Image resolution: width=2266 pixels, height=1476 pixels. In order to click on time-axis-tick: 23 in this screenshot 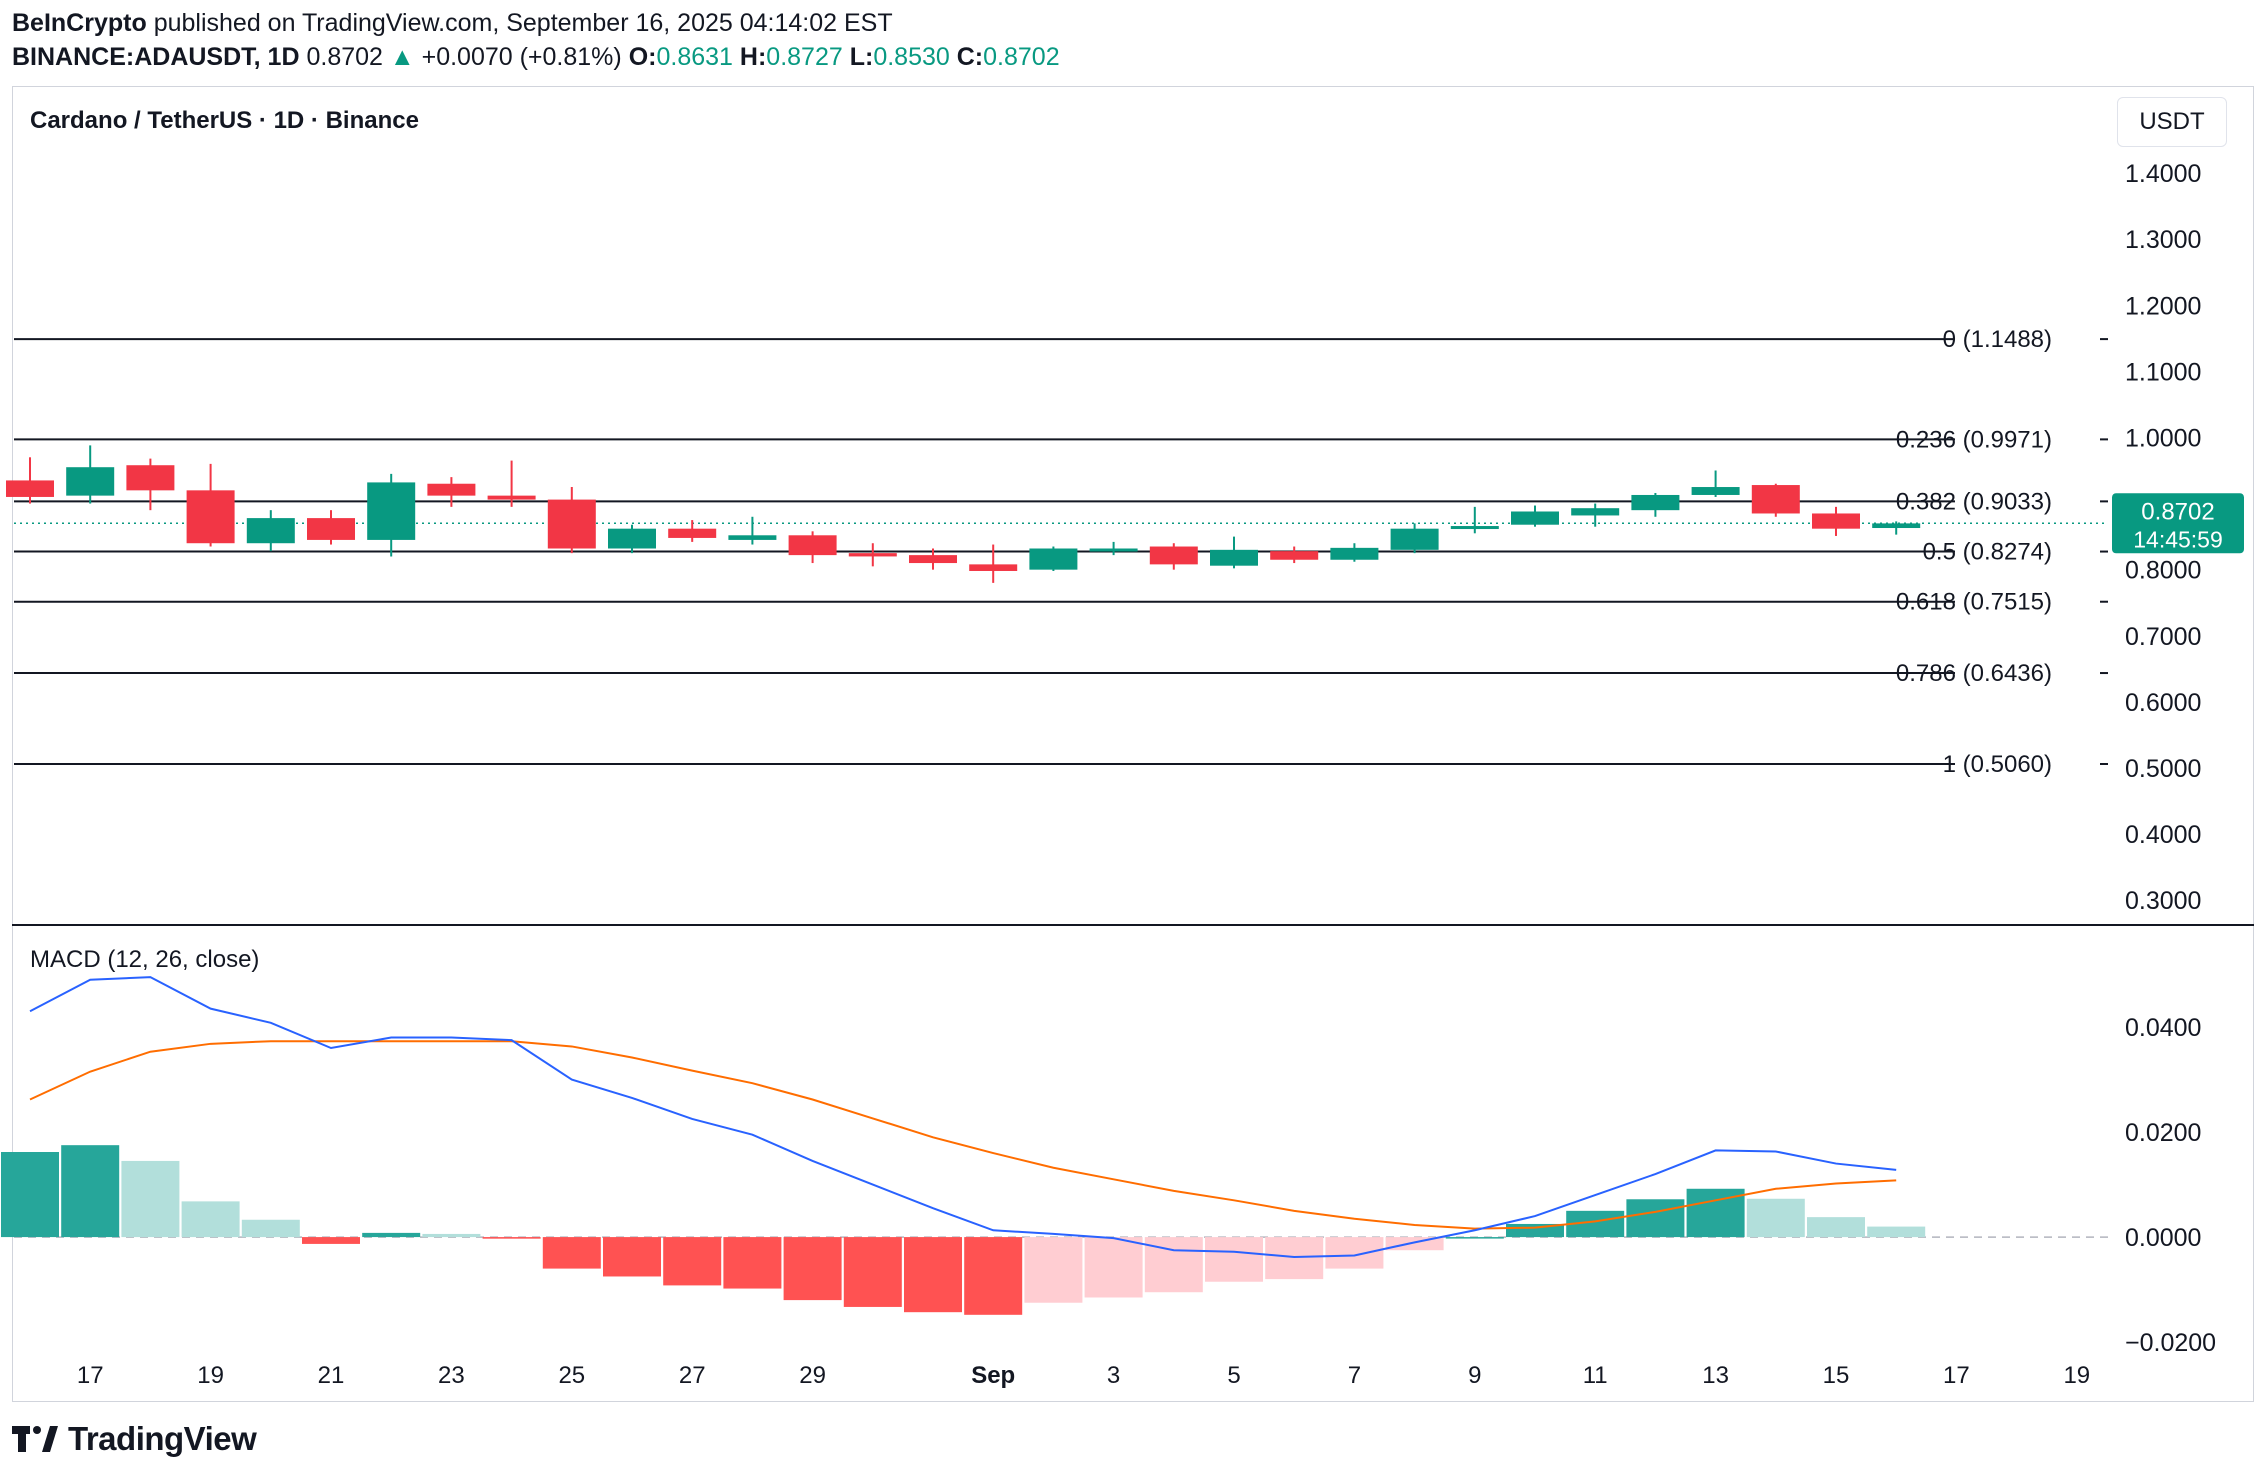, I will do `click(451, 1375)`.